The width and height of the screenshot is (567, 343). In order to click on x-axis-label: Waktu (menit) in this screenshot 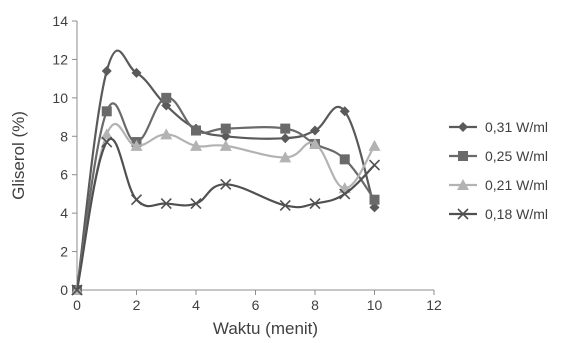, I will do `click(265, 328)`.